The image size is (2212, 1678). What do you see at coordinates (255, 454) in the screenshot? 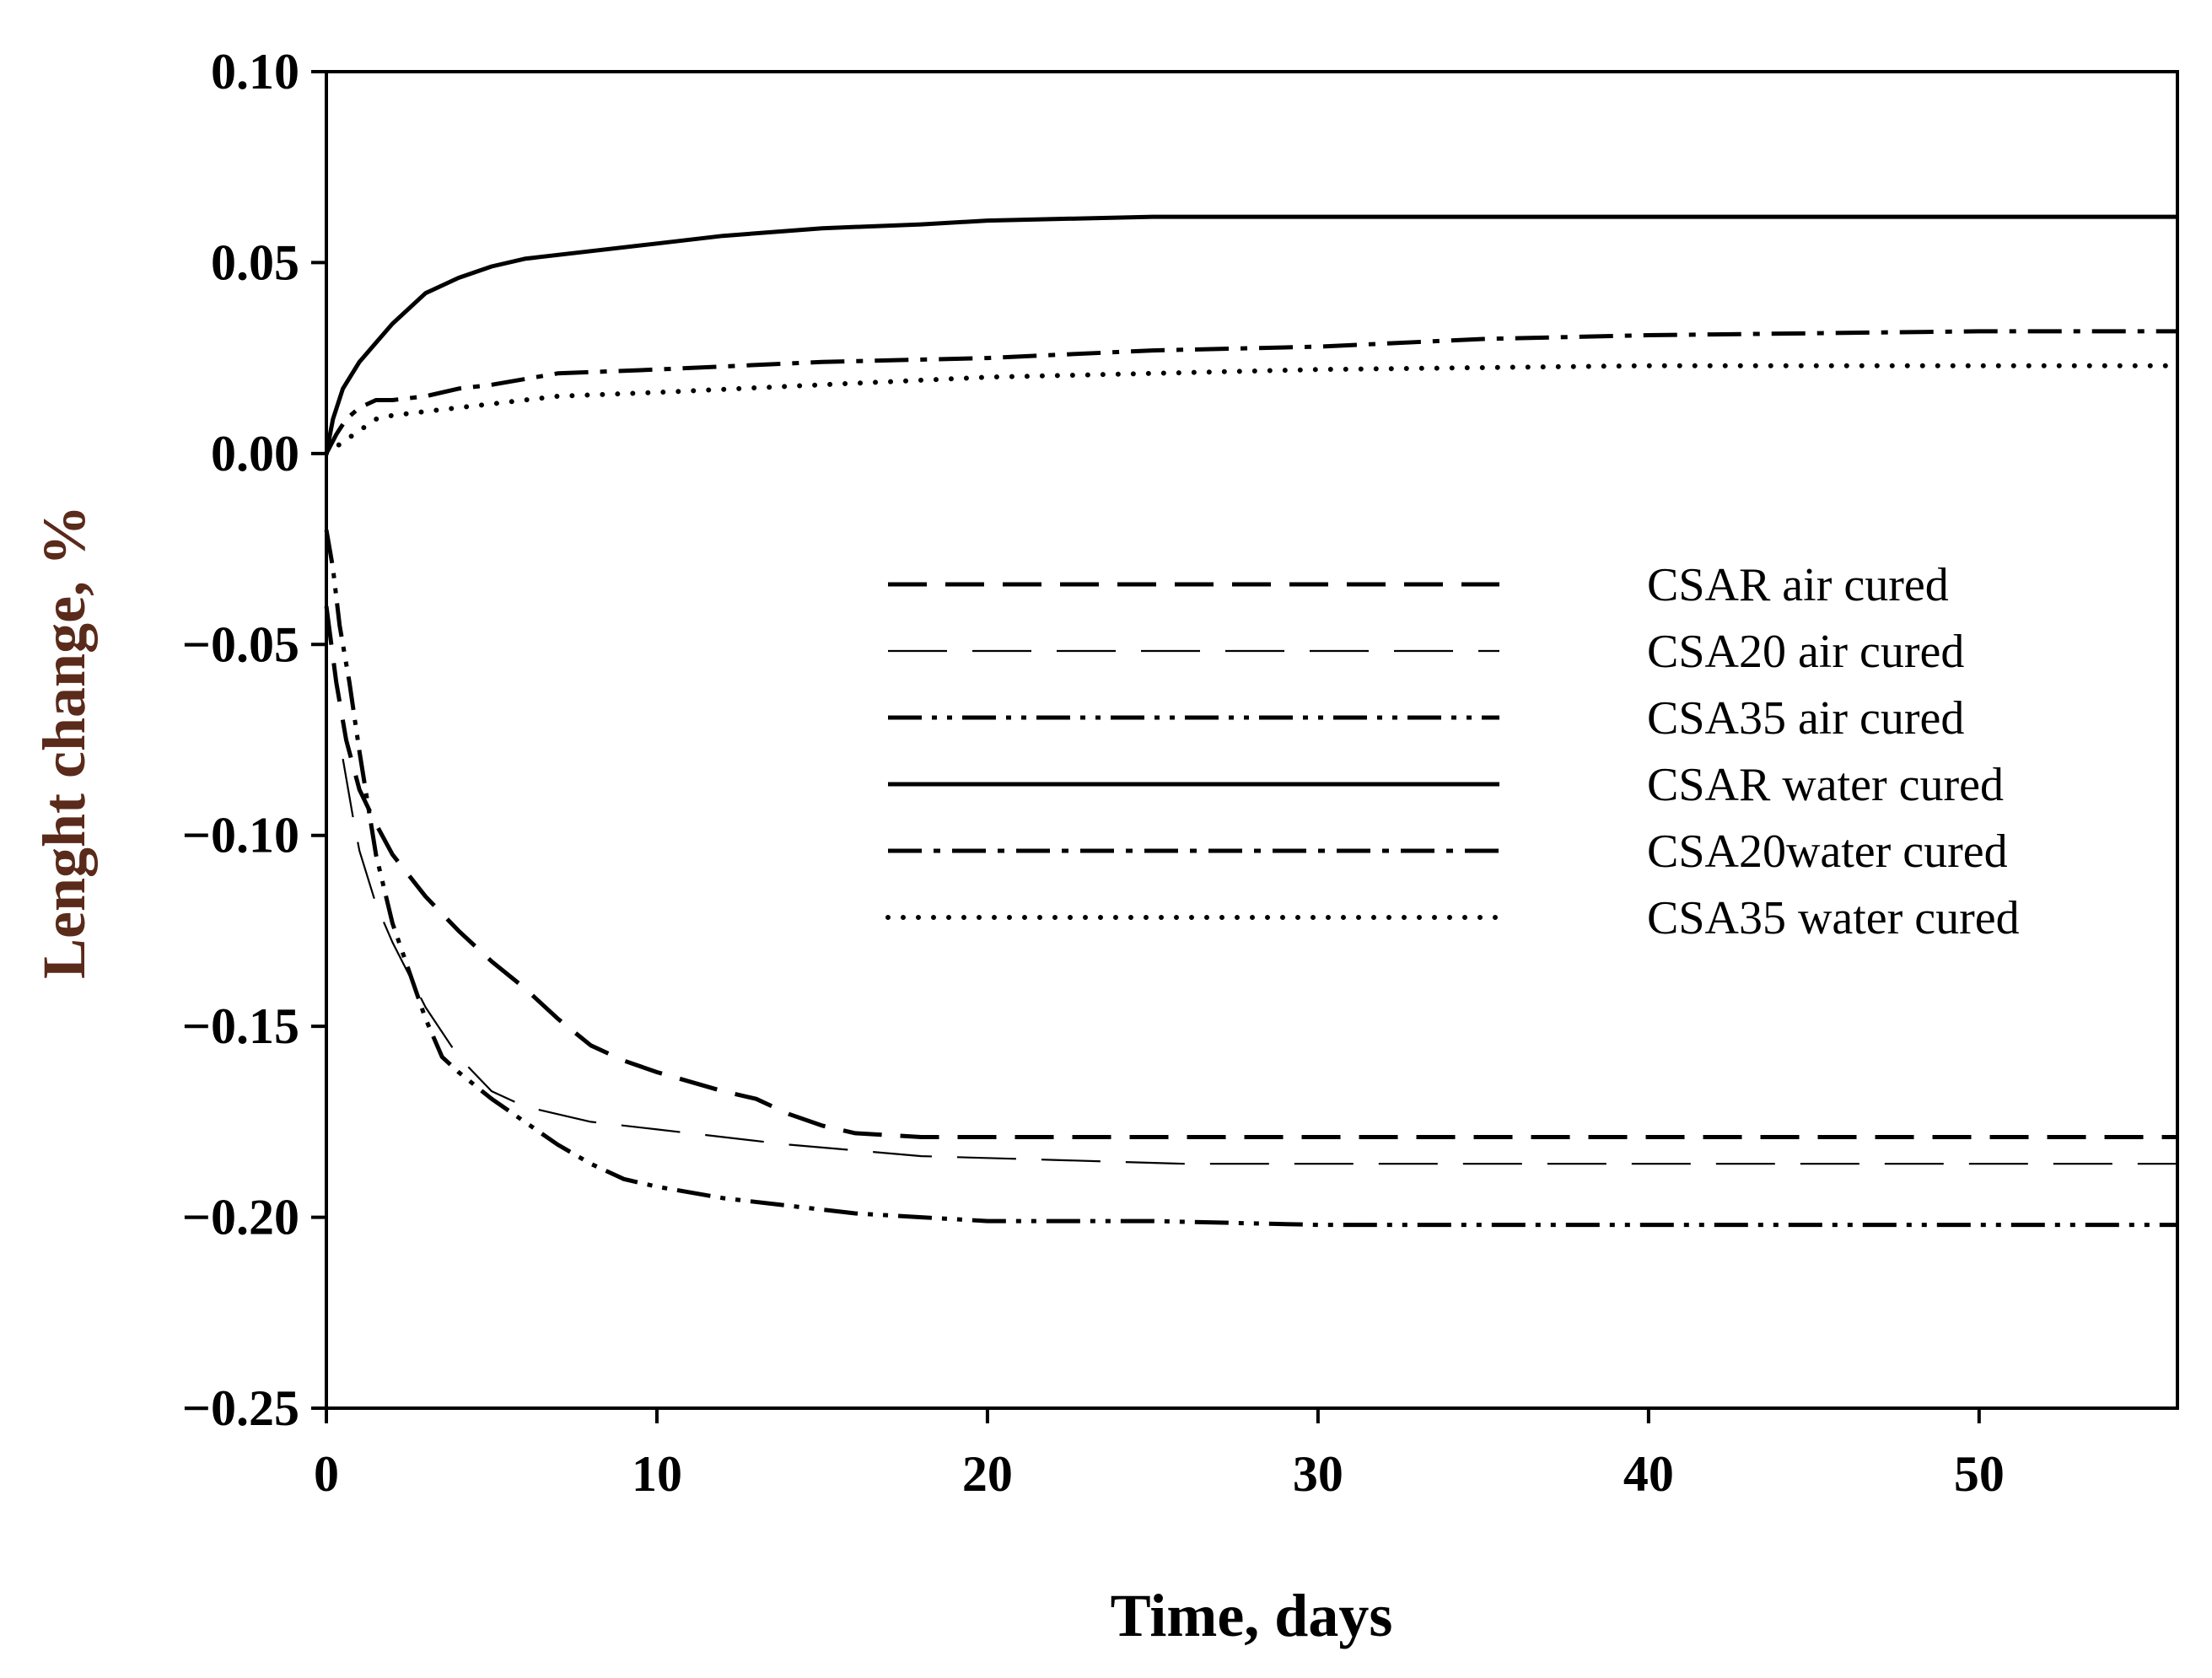
I see `y-tick-label: 0.00` at bounding box center [255, 454].